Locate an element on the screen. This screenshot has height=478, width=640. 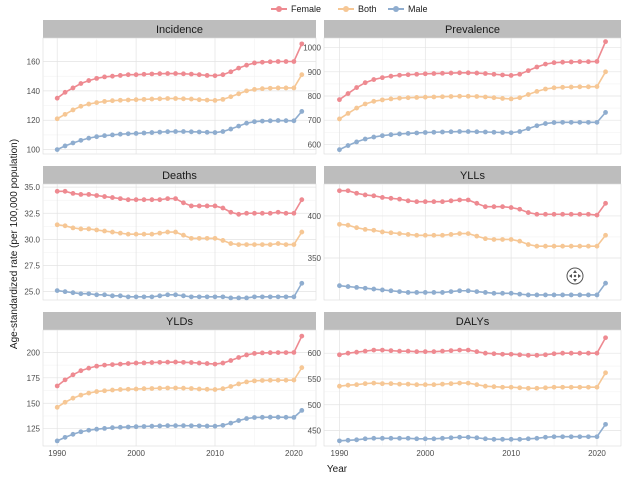
legend-key-point is located at coordinates (396, 9).